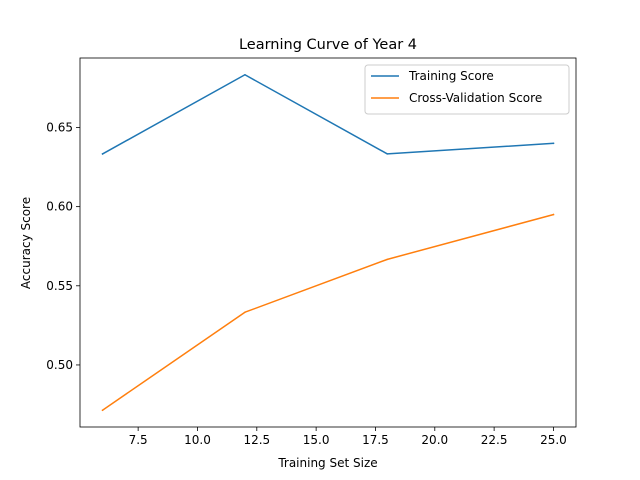 This screenshot has height=480, width=640. Describe the element at coordinates (375, 440) in the screenshot. I see `x-tick-label: 17.5` at that location.